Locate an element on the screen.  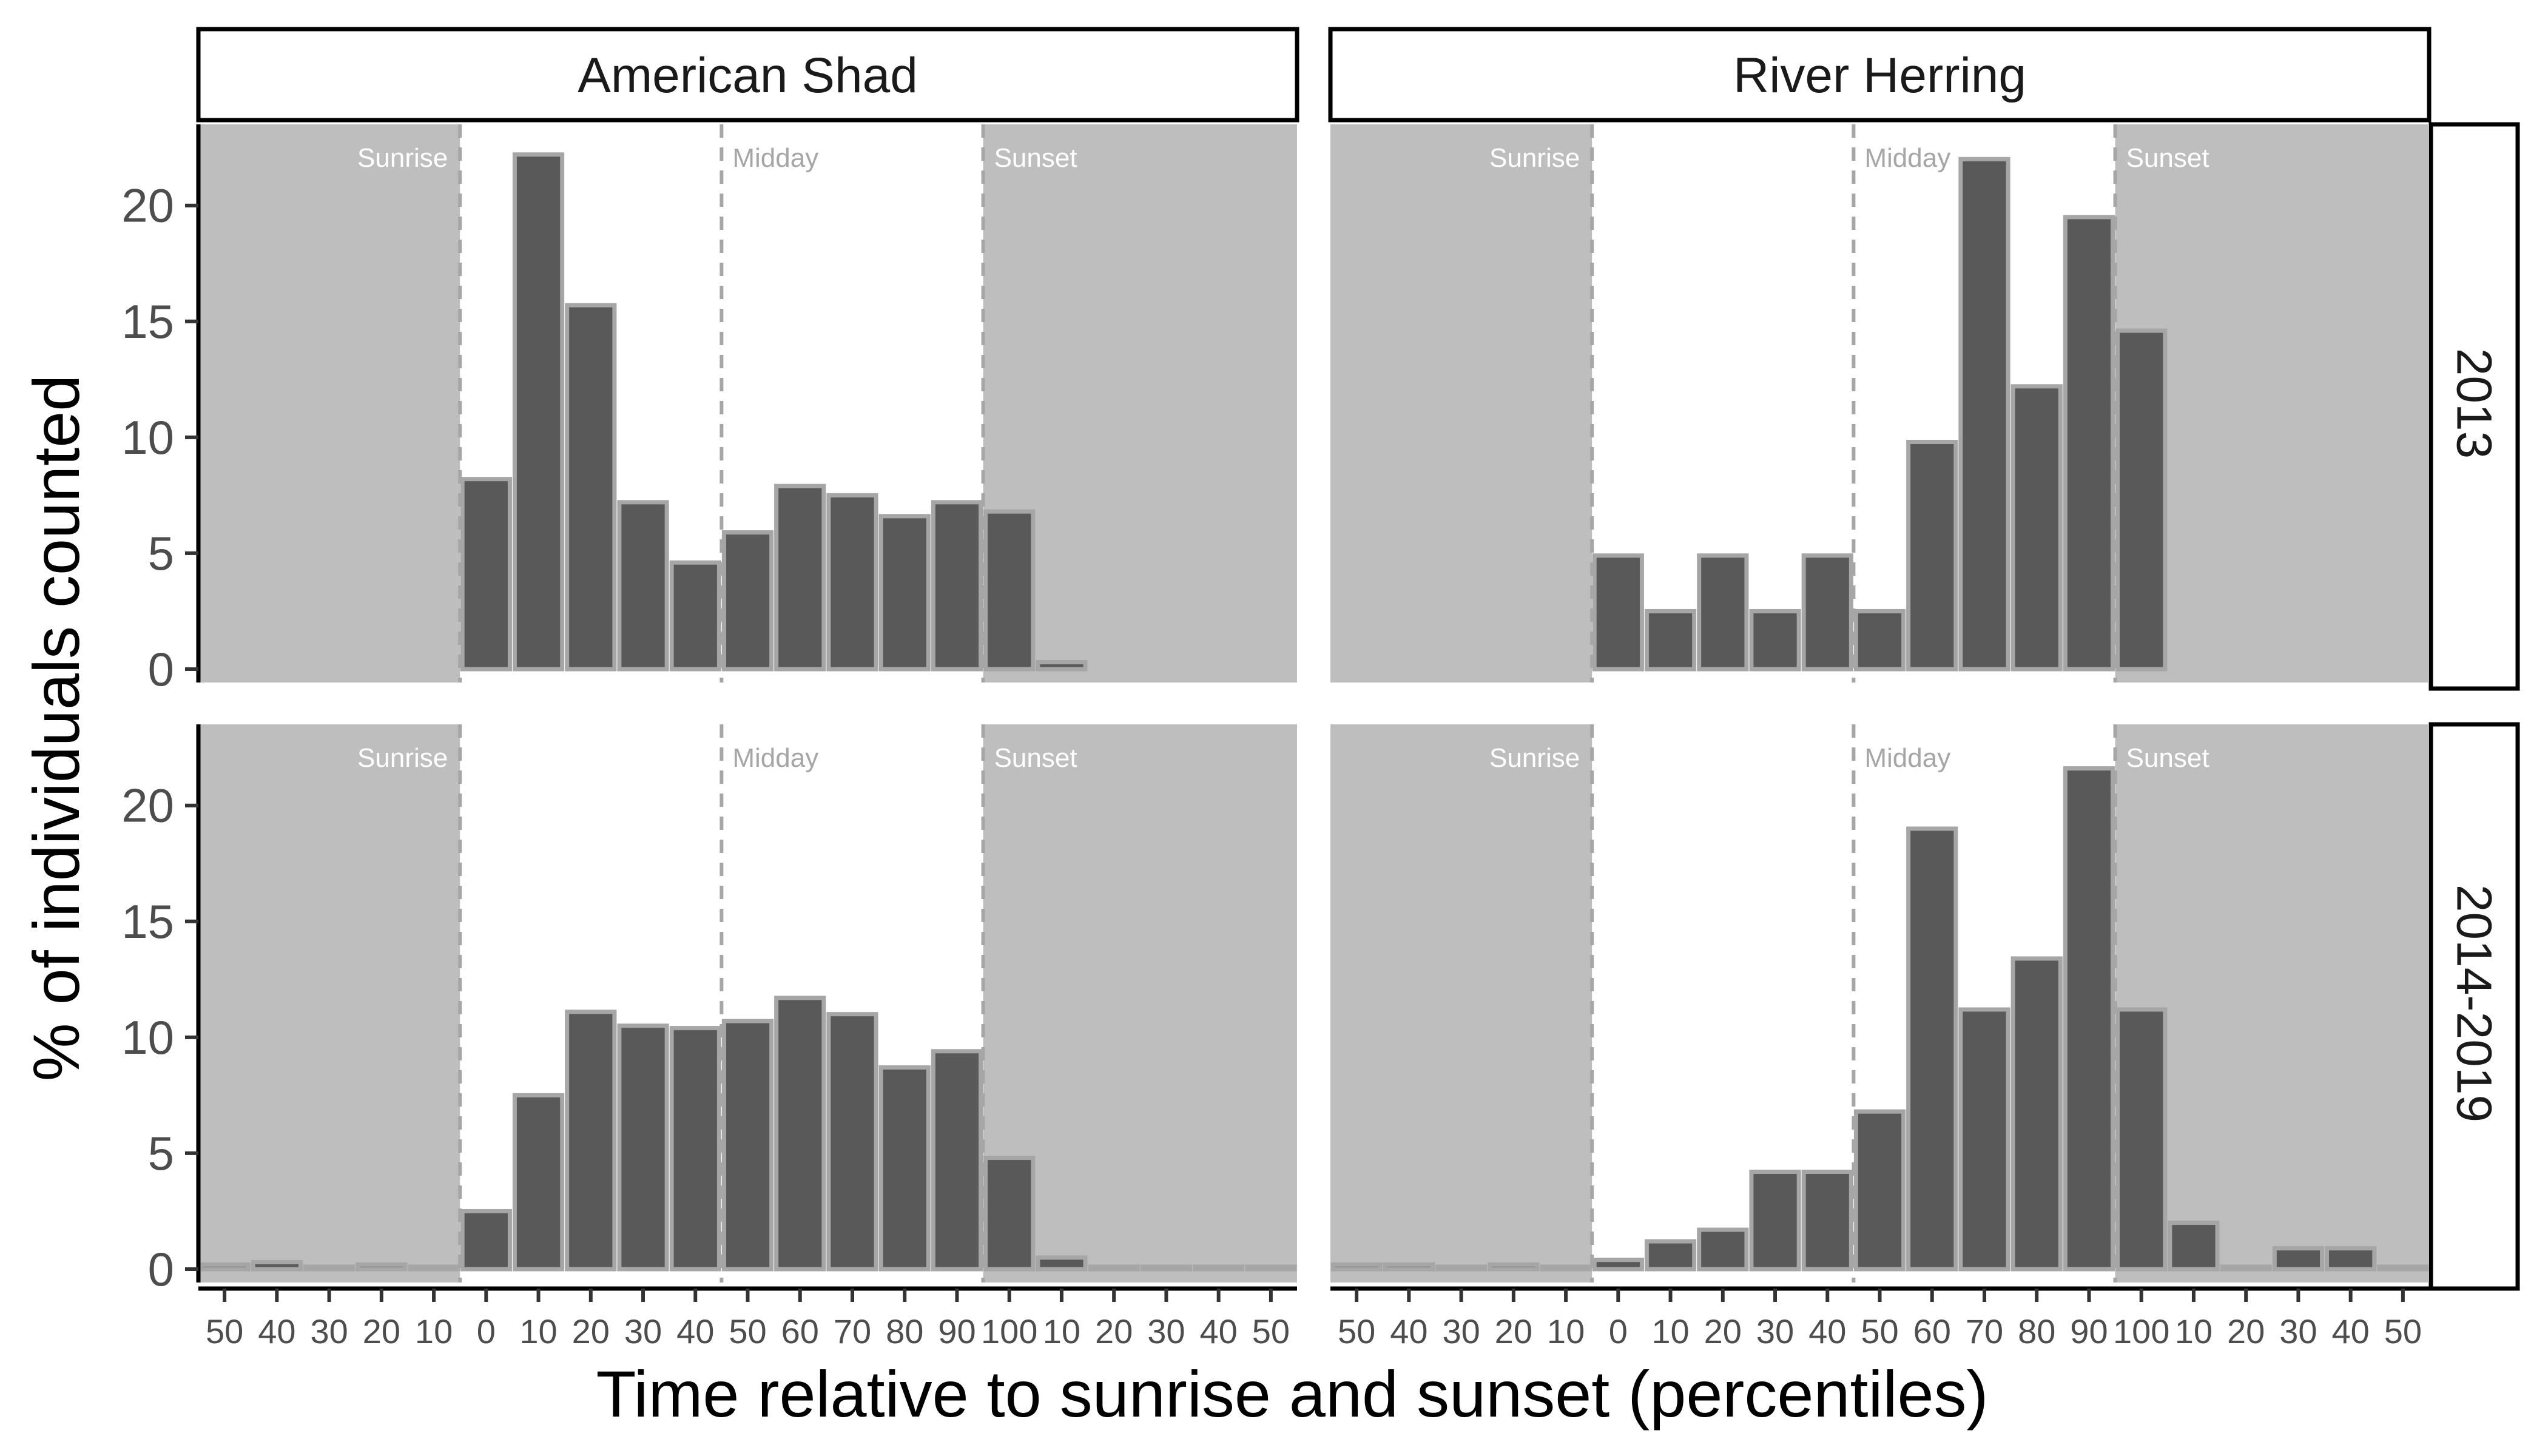
row-strip-label: 2014-2019 is located at coordinates (2474, 1003).